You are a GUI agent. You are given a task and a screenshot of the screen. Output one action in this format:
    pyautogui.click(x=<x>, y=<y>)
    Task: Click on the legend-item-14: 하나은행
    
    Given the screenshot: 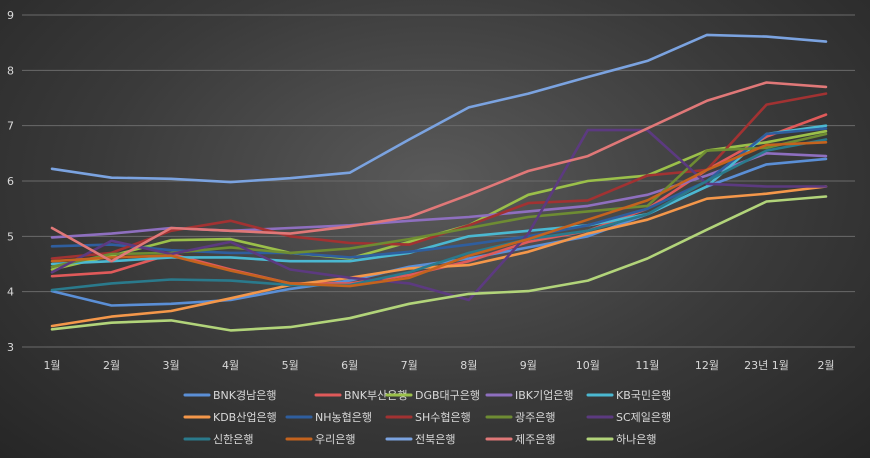 What is the action you would take?
    pyautogui.click(x=621, y=439)
    